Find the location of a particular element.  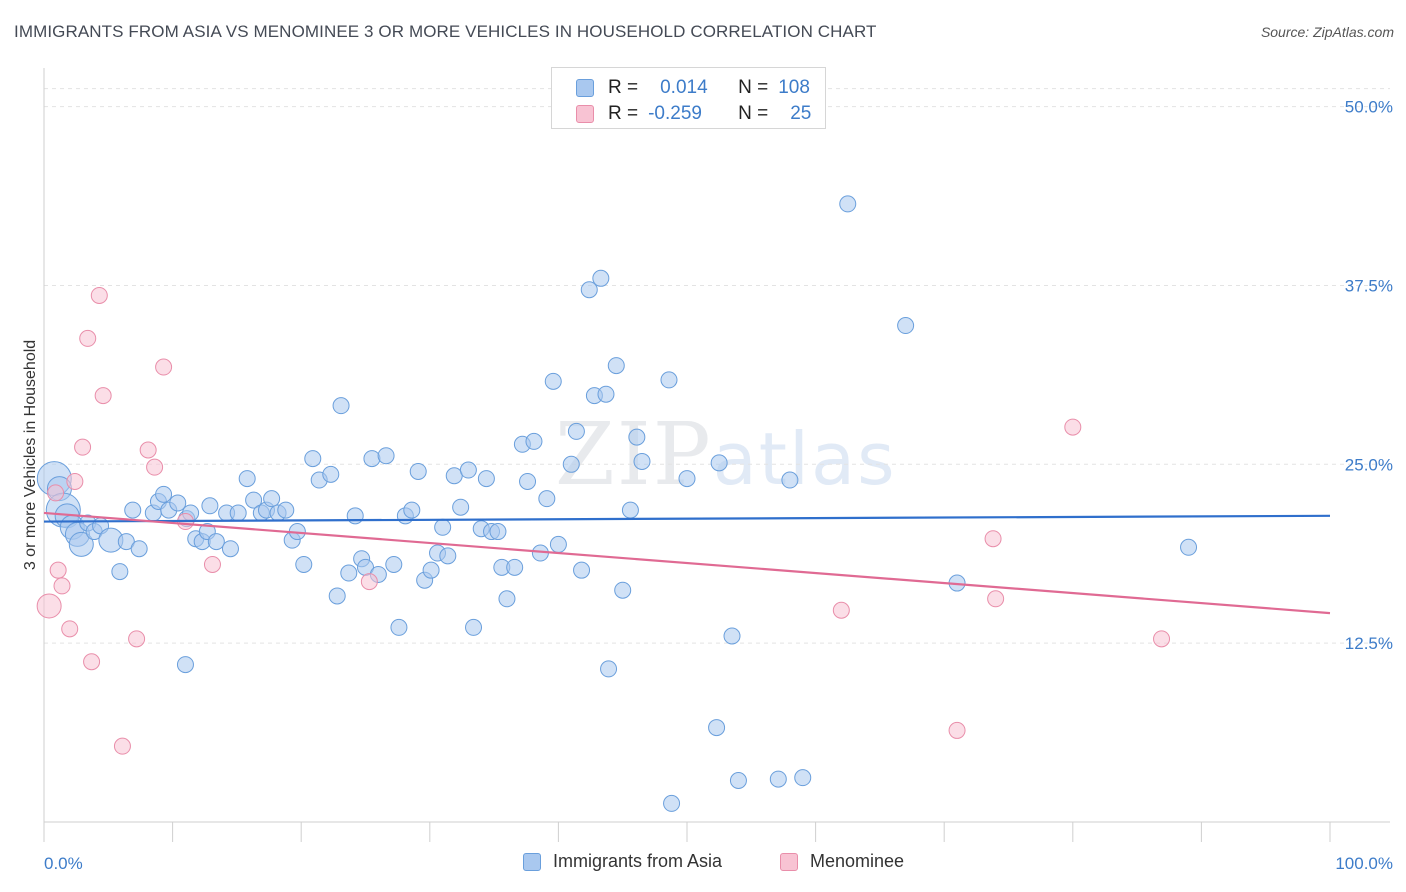

y-axis-label: 3 or more Vehicles in Household is located at coordinates (30, 455).